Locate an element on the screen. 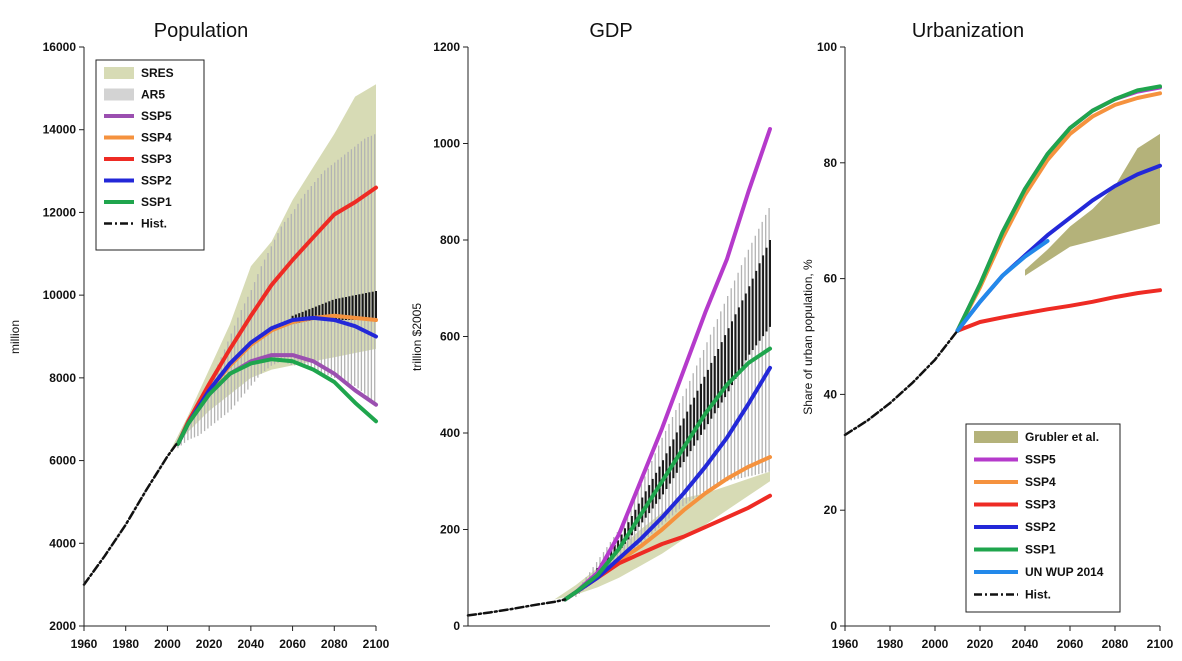 This screenshot has width=1182, height=661. urbanization-un-wup-2014-line is located at coordinates (1002, 286).